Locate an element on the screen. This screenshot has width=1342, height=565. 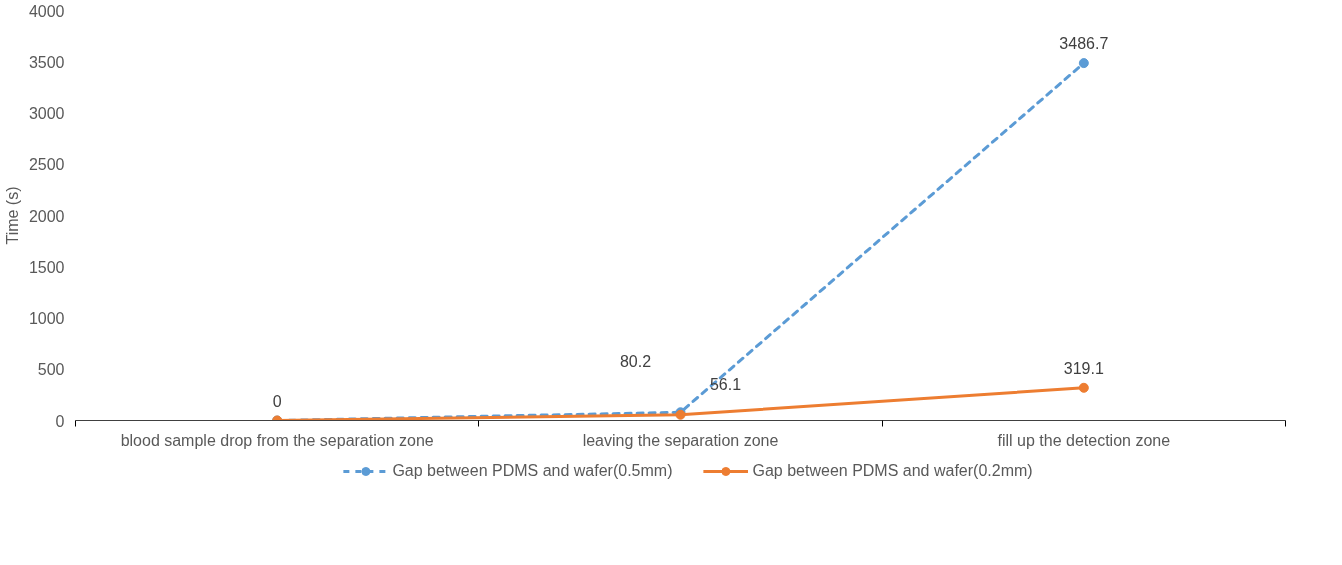
data-label: 80.2 is located at coordinates (635, 362).